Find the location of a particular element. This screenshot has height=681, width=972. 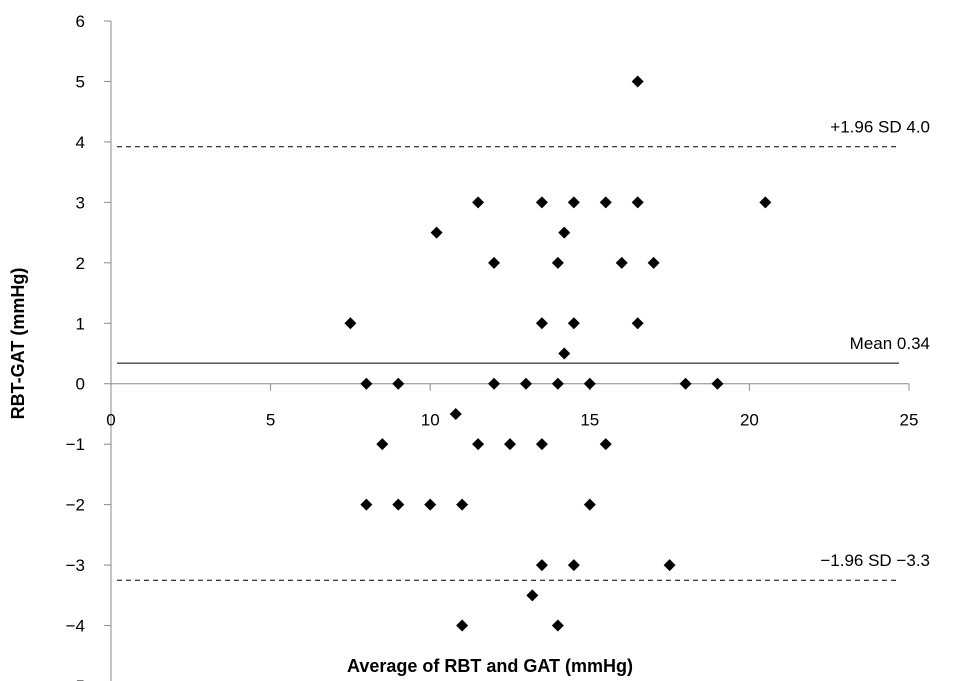

limit-of-agreement-label: +1.96 SD 4.0 is located at coordinates (880, 127).